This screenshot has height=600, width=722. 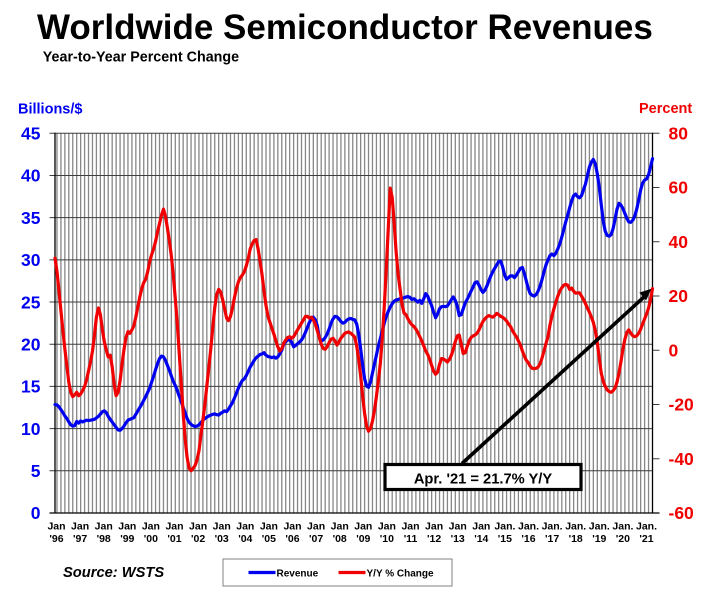 I want to click on svg-text: '20, so click(x=623, y=539).